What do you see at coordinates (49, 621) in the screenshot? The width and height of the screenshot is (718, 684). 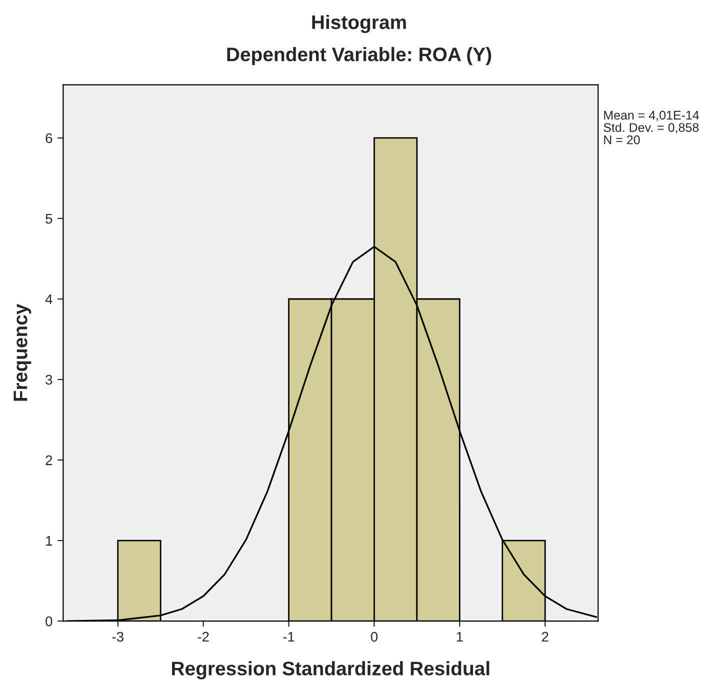 I see `y-tick-label: 0` at bounding box center [49, 621].